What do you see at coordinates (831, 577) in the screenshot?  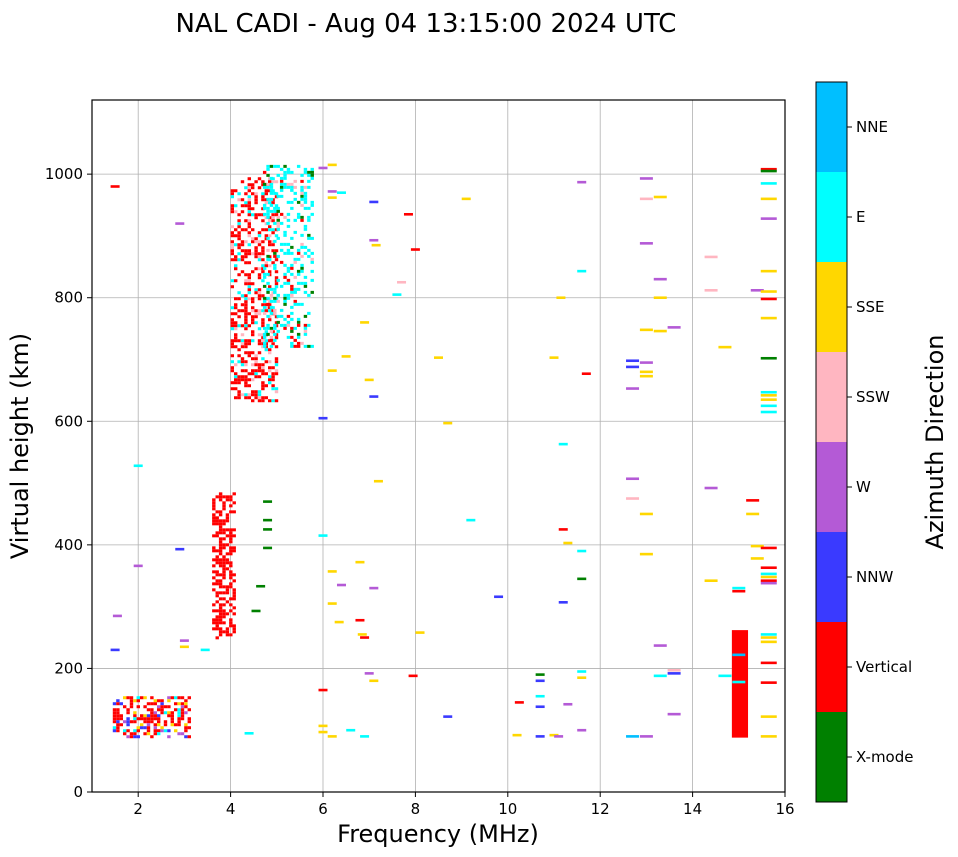 I see `colorbar-segment` at bounding box center [831, 577].